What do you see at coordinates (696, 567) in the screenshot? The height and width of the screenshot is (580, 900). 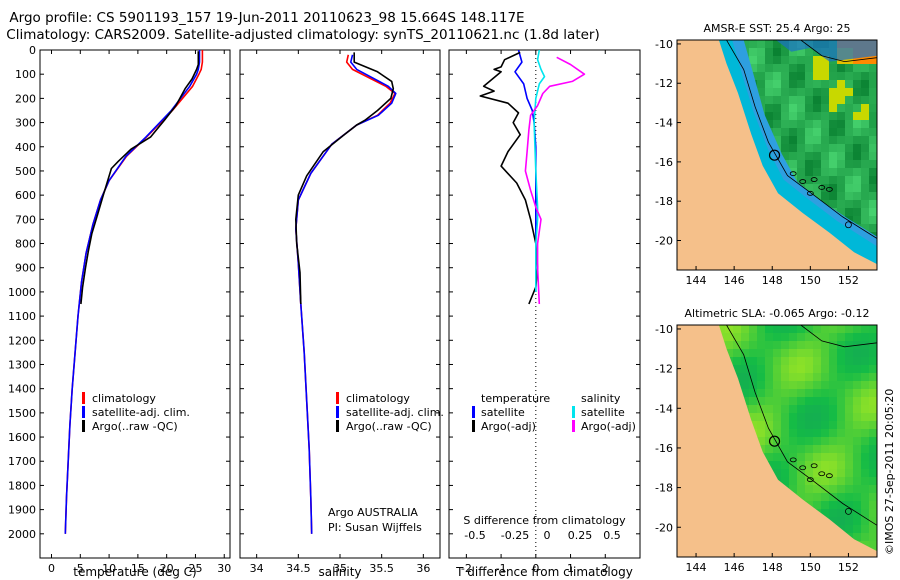 I see `map-x-tick-label: 144` at bounding box center [696, 567].